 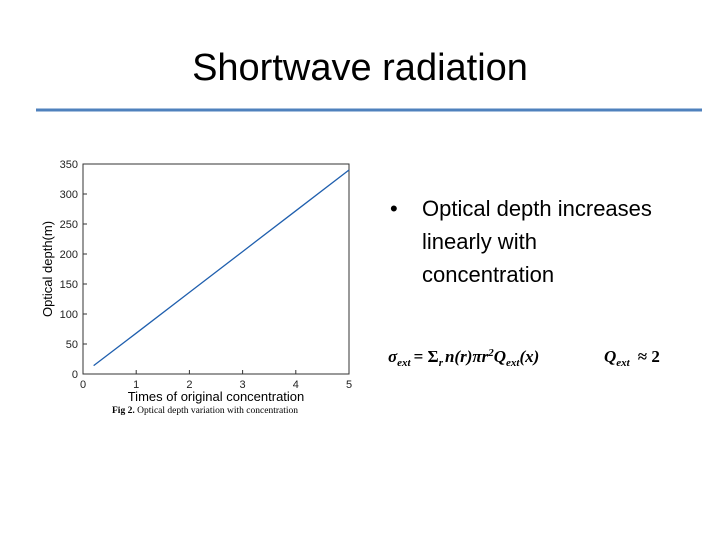 I want to click on formula-part: ≈ 2, so click(x=649, y=356).